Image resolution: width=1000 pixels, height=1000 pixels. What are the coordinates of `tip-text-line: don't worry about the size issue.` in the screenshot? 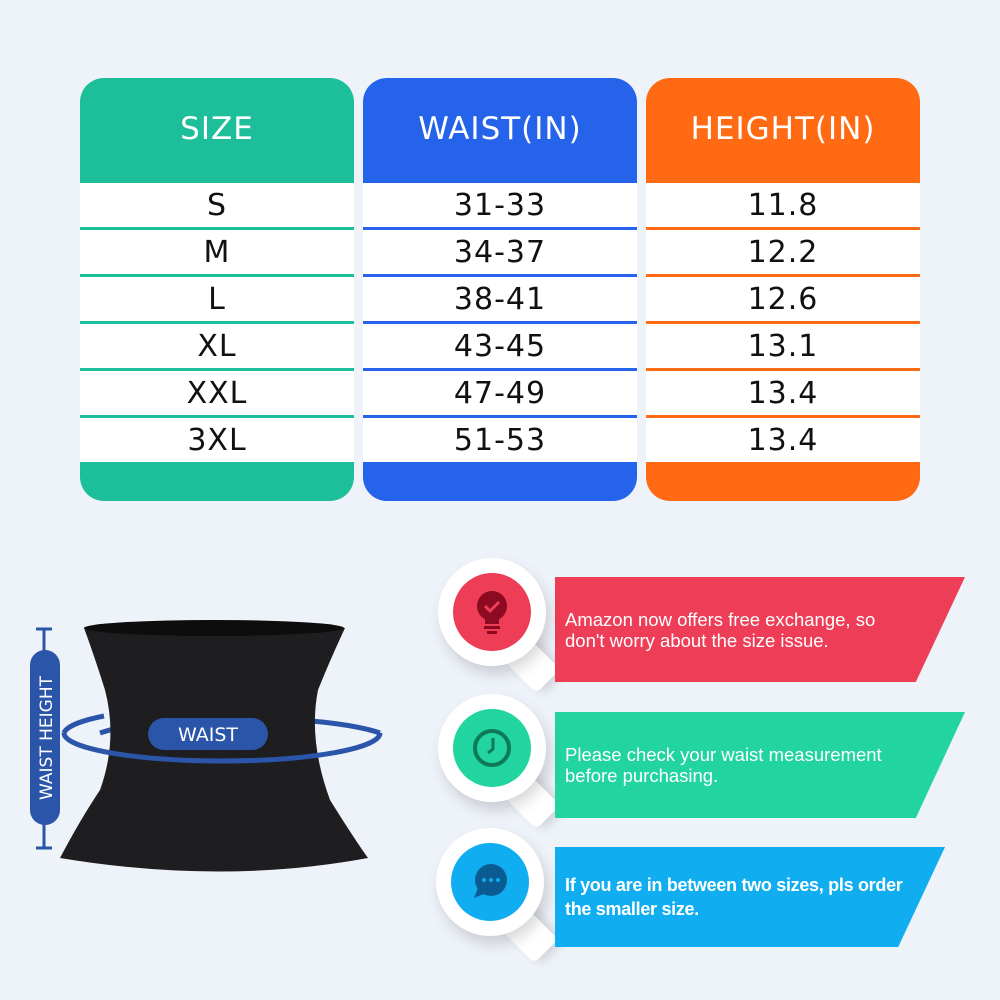 It's located at (697, 640).